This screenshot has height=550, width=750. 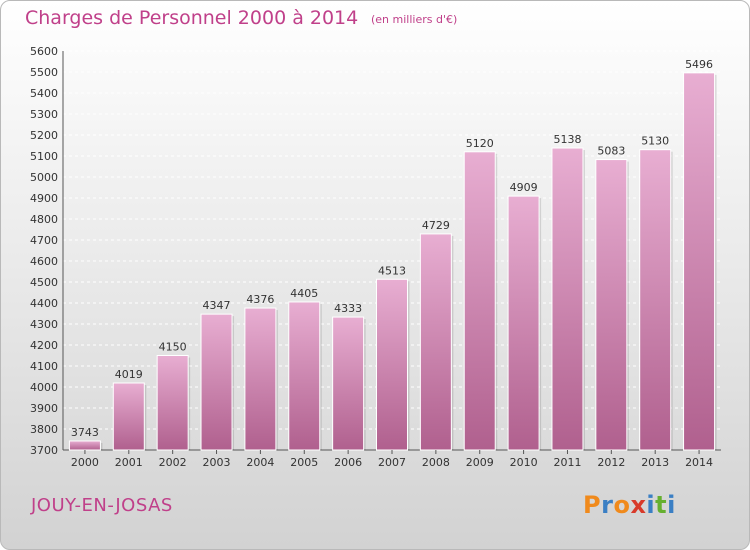 I want to click on logo-letter: t, so click(x=661, y=505).